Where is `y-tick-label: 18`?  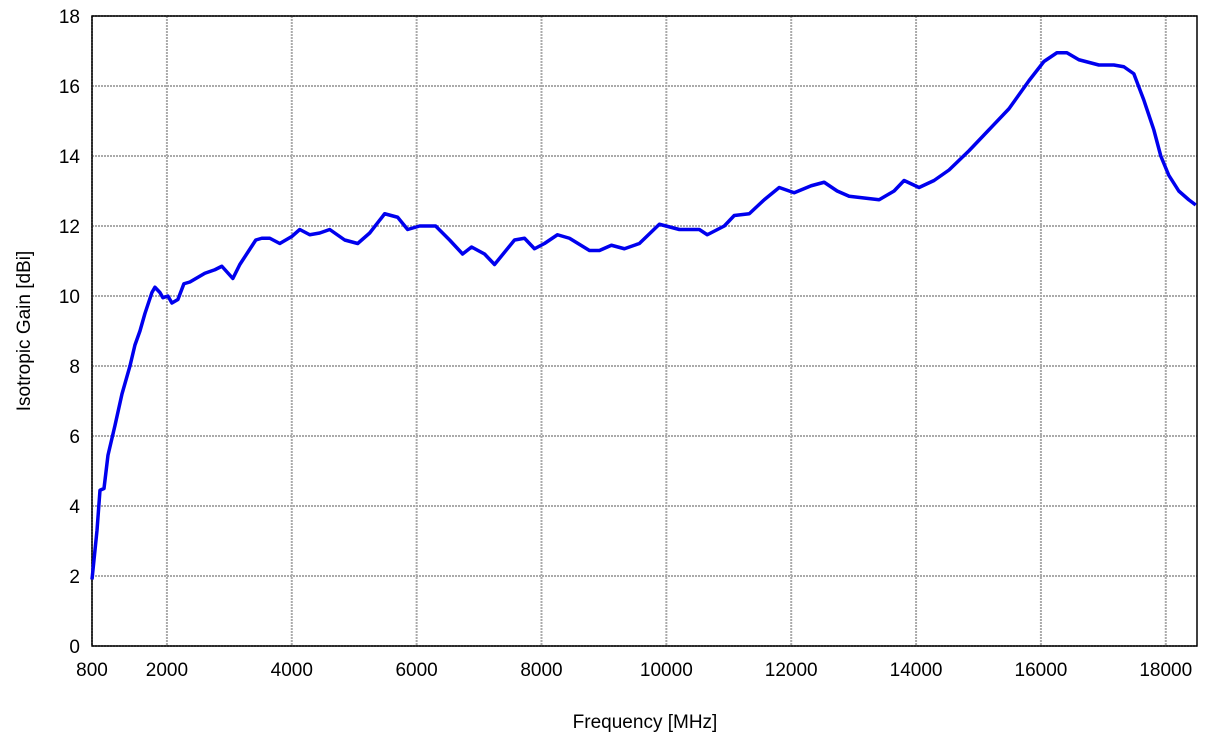 y-tick-label: 18 is located at coordinates (69, 17).